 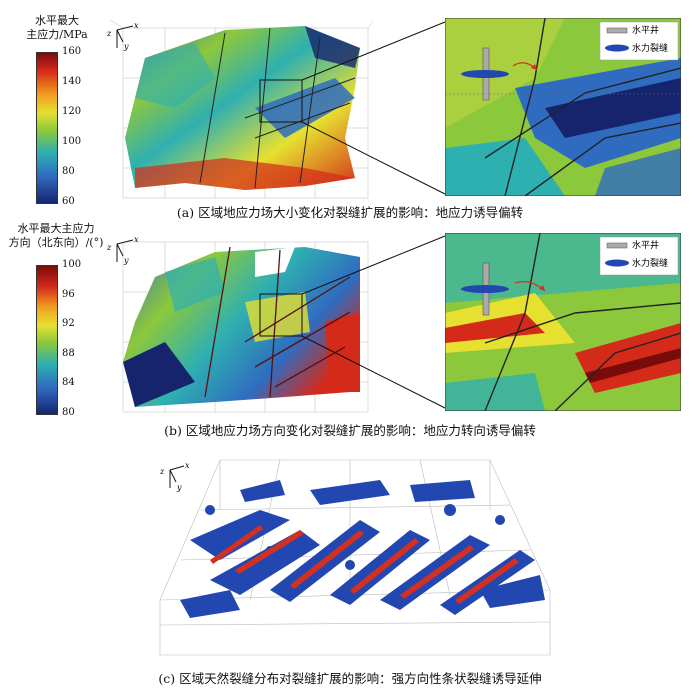 What do you see at coordinates (72, 141) in the screenshot?
I see `legend-a-tick: 100` at bounding box center [72, 141].